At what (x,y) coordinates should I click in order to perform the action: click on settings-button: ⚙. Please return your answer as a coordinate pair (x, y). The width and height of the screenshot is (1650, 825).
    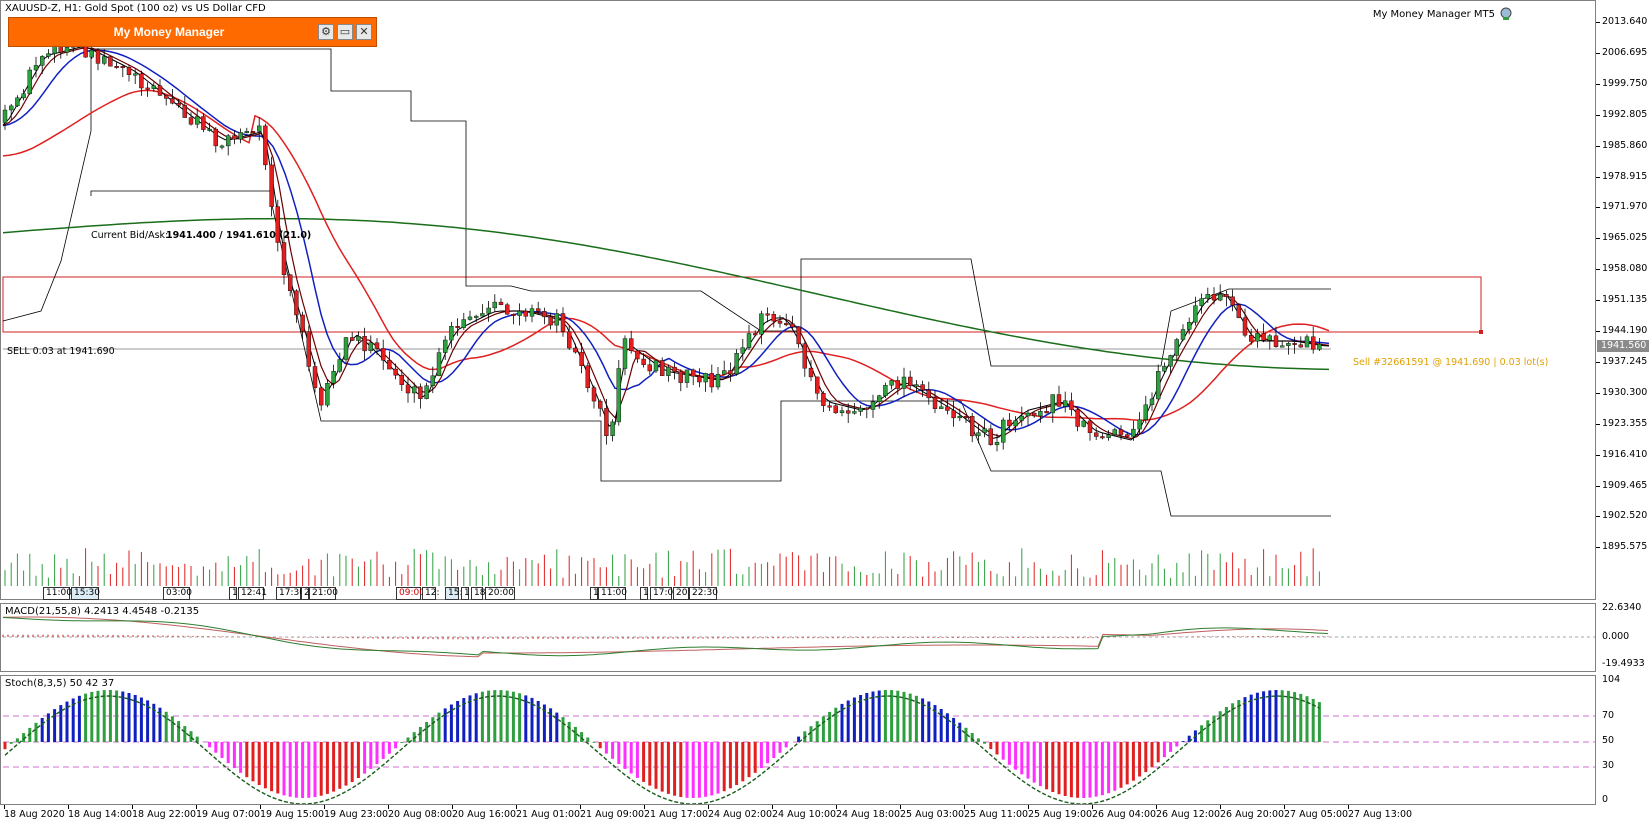
    Looking at the image, I should click on (326, 32).